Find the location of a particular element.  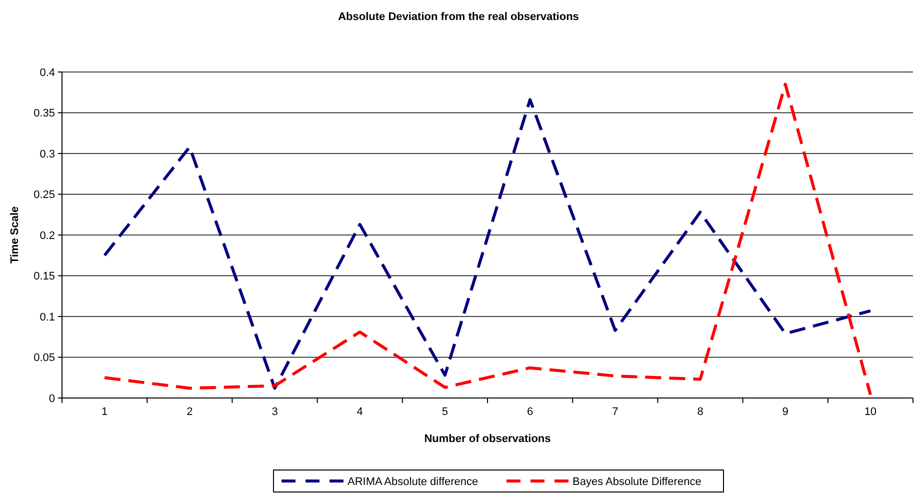

x-tick-label: 10 is located at coordinates (870, 412).